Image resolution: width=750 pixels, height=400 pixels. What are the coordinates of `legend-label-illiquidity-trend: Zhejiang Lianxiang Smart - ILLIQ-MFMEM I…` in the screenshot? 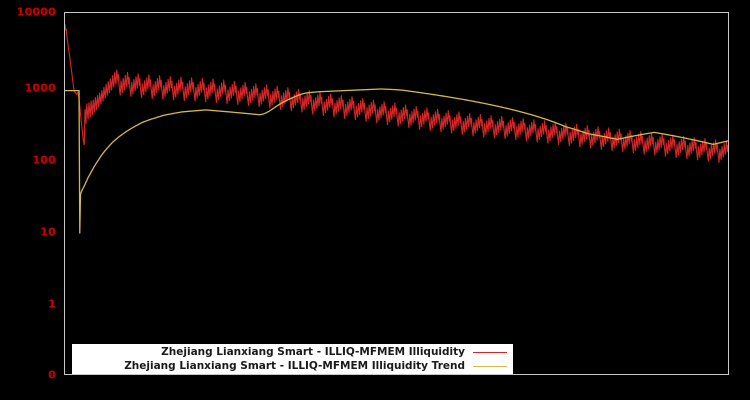 It's located at (294, 365).